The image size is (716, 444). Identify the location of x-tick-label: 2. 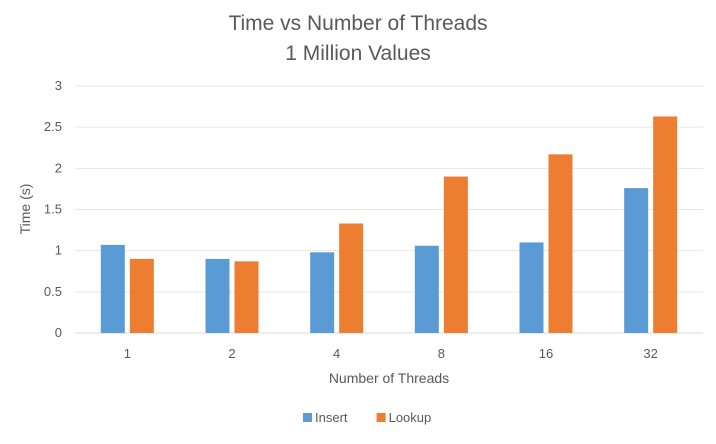
(231, 353).